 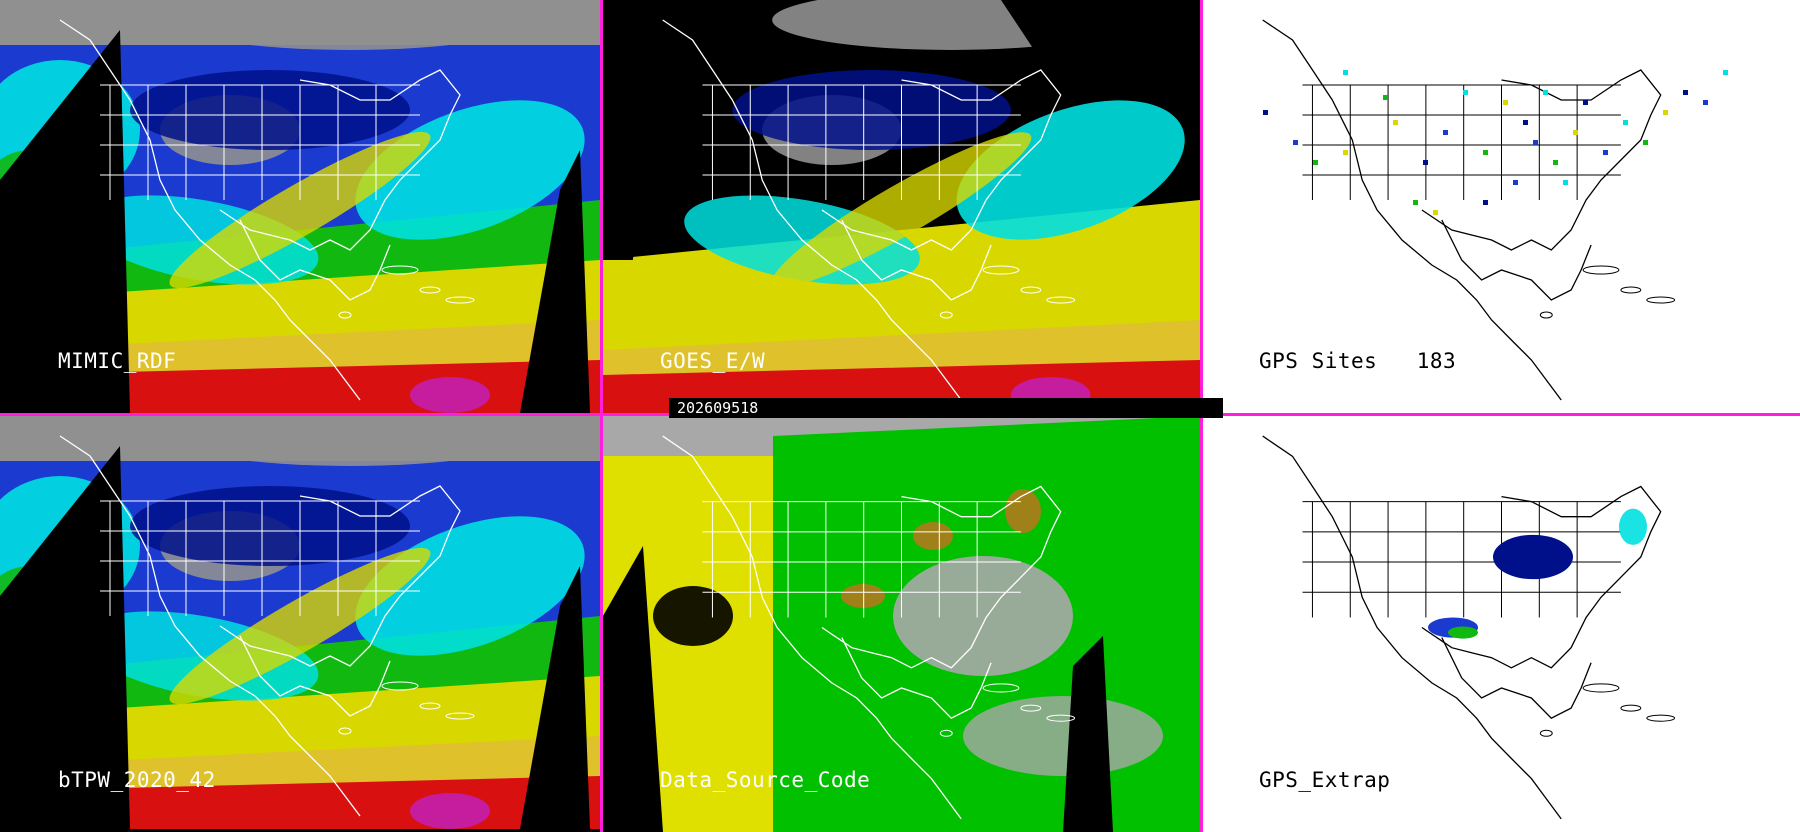 I want to click on data-source-label: Data_Source_Code, so click(x=765, y=780).